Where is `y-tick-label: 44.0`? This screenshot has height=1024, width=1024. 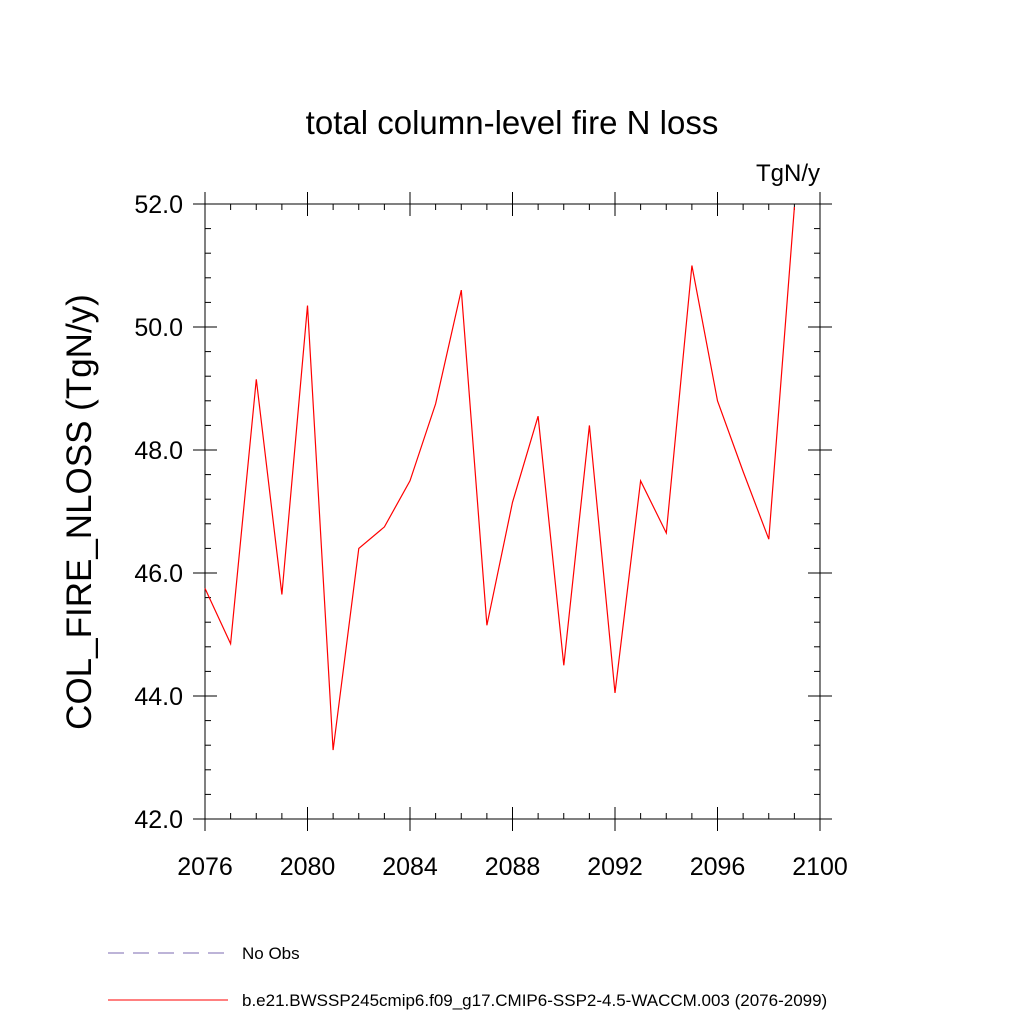
y-tick-label: 44.0 is located at coordinates (158, 697).